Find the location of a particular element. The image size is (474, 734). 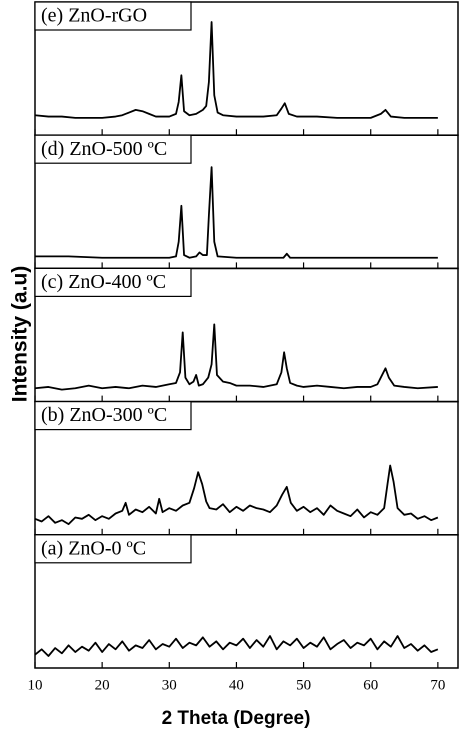

panel-label: (b) ZnO-300 ºC is located at coordinates (104, 415).